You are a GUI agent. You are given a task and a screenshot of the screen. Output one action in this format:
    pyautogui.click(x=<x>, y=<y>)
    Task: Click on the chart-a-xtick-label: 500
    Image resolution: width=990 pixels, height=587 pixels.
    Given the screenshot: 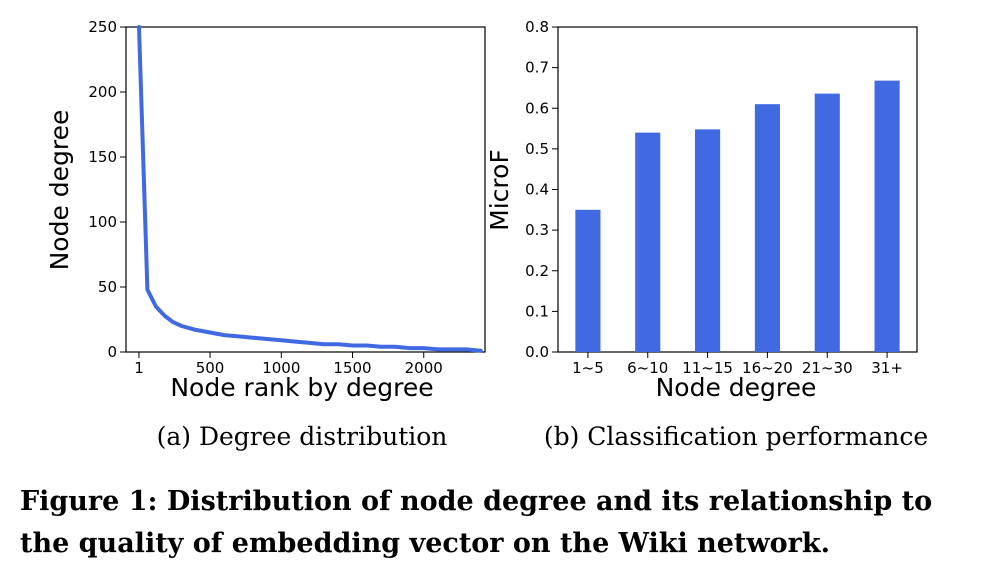 What is the action you would take?
    pyautogui.click(x=210, y=368)
    